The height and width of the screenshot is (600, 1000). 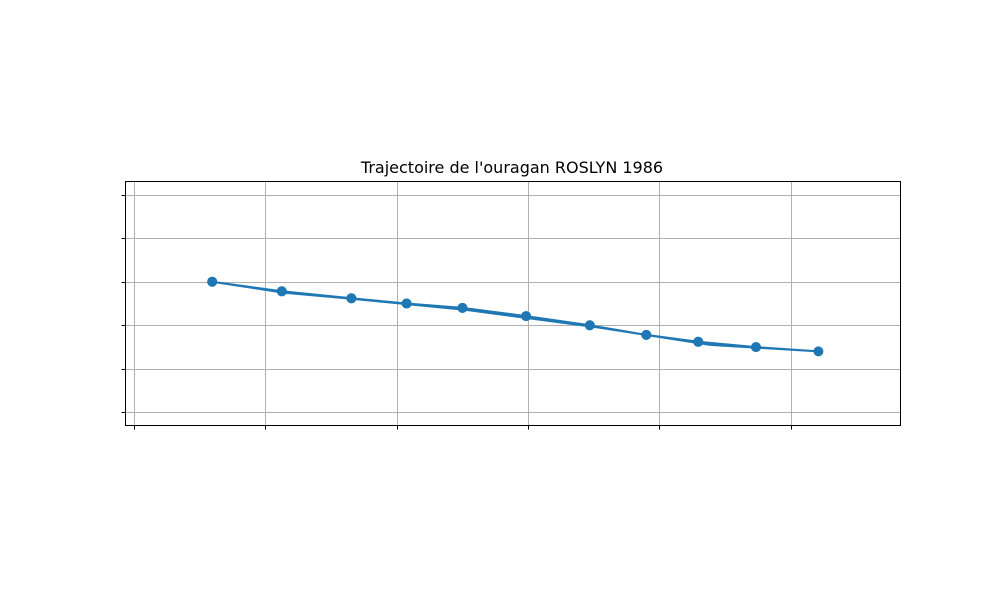 I want to click on chart-title: Trajectoire de l'ouragan ROSLYN 1986, so click(x=511, y=167).